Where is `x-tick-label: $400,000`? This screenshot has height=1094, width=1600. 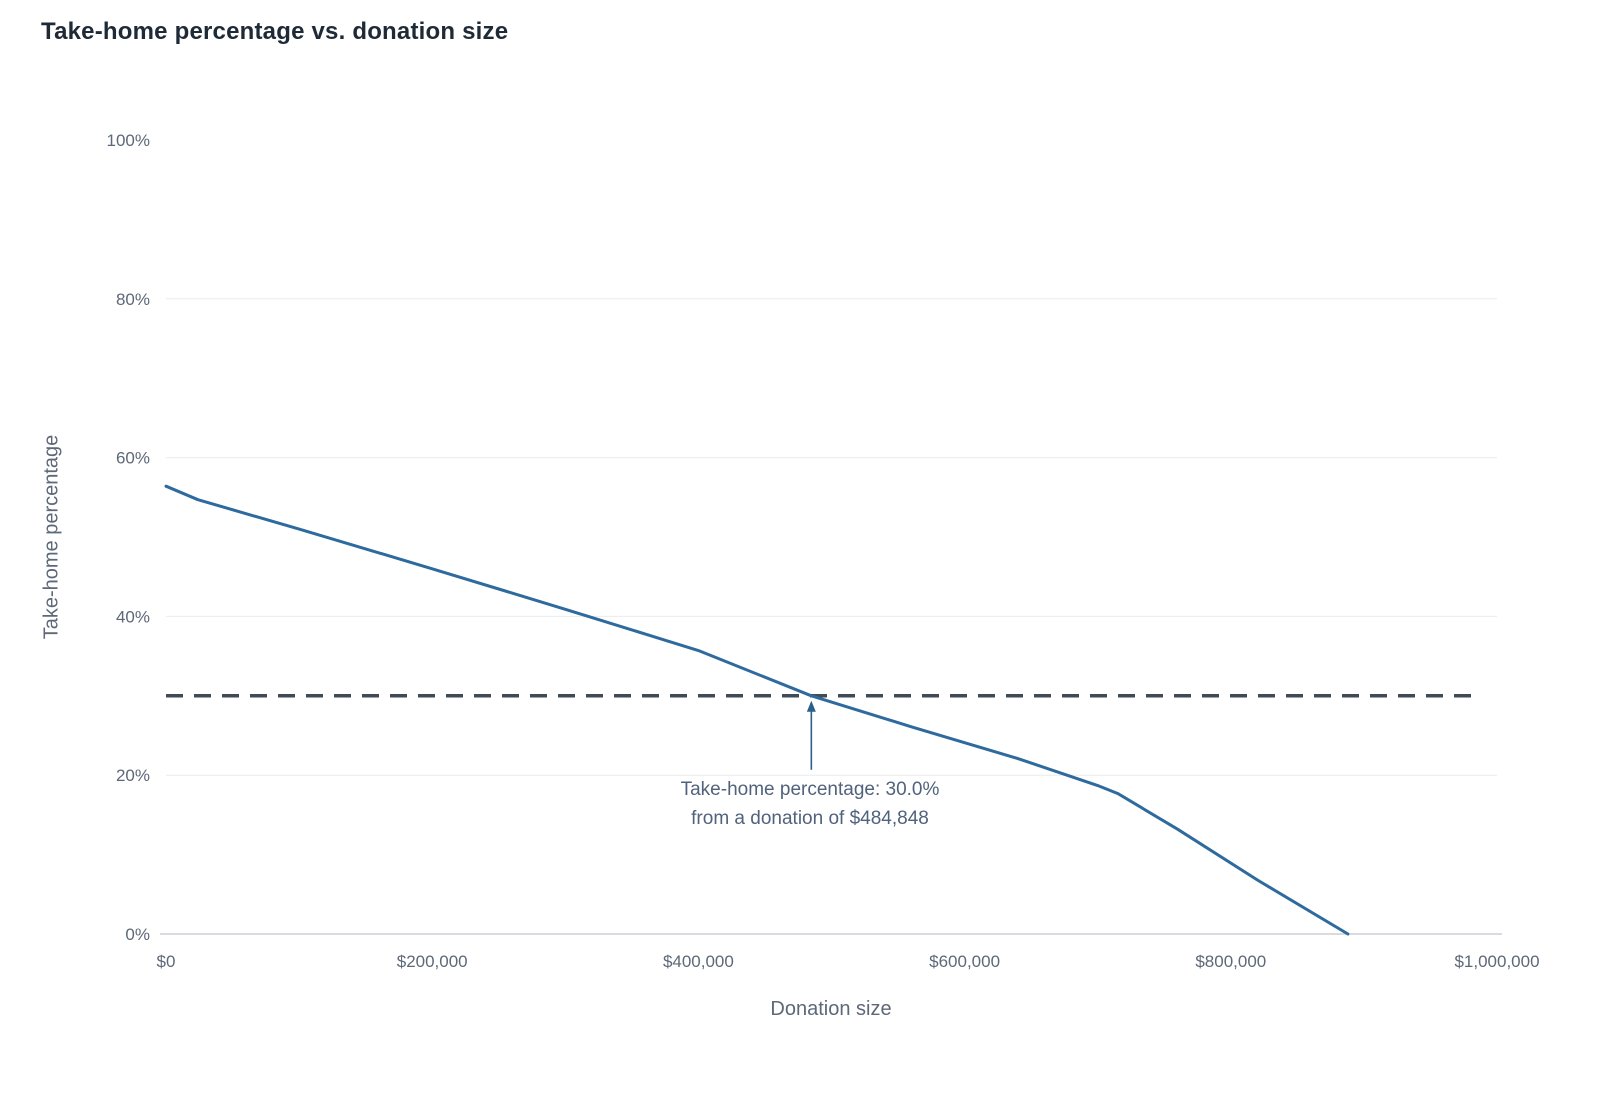 x-tick-label: $400,000 is located at coordinates (698, 961).